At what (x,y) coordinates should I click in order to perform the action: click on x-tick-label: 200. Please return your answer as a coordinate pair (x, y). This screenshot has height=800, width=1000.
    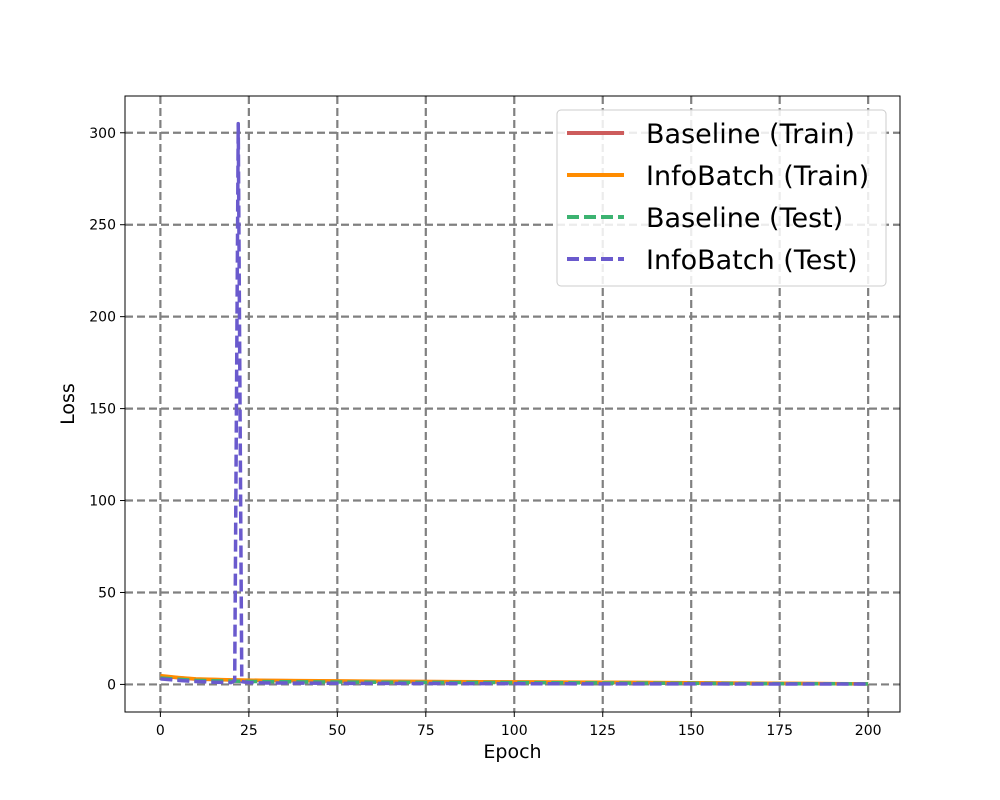
    Looking at the image, I should click on (868, 731).